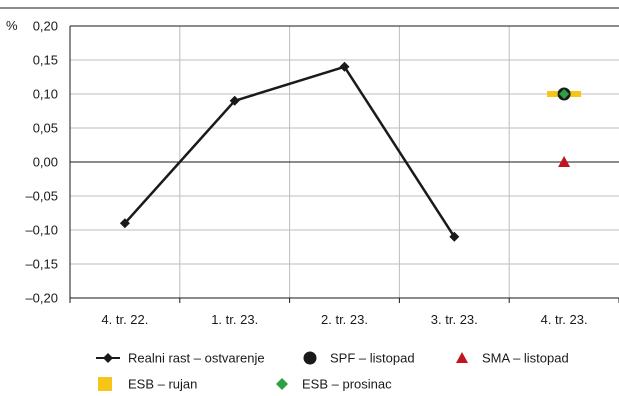  What do you see at coordinates (564, 161) in the screenshot?
I see `data-point-triangle` at bounding box center [564, 161].